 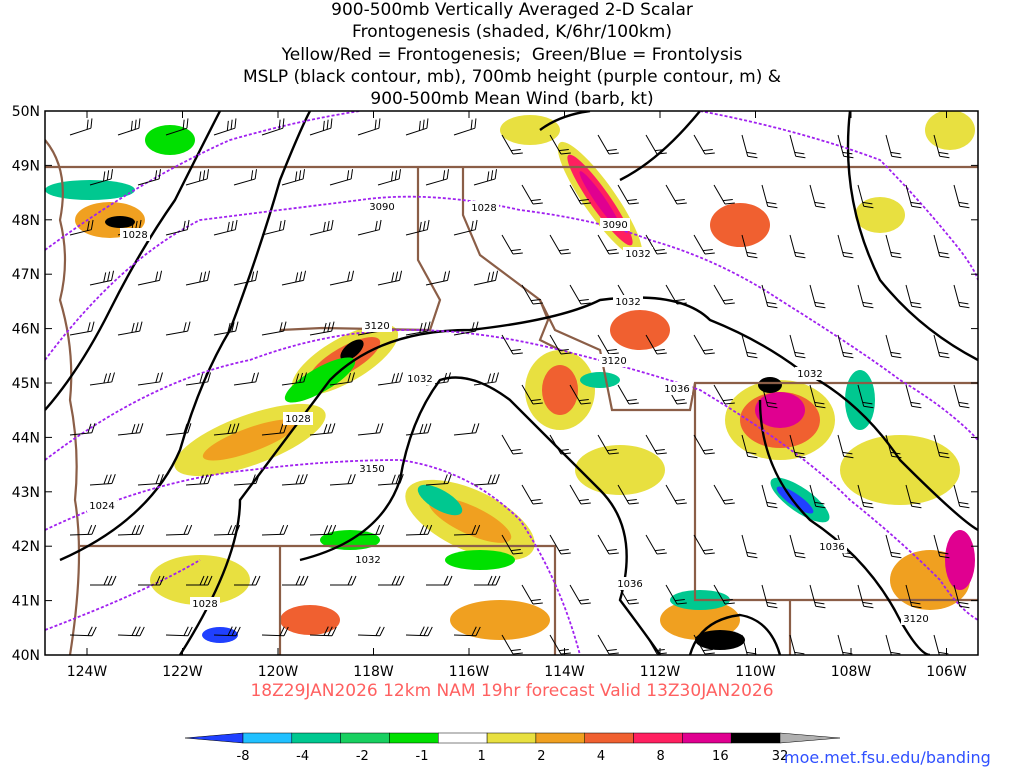 I want to click on mslp-label: 1032, so click(x=419, y=379).